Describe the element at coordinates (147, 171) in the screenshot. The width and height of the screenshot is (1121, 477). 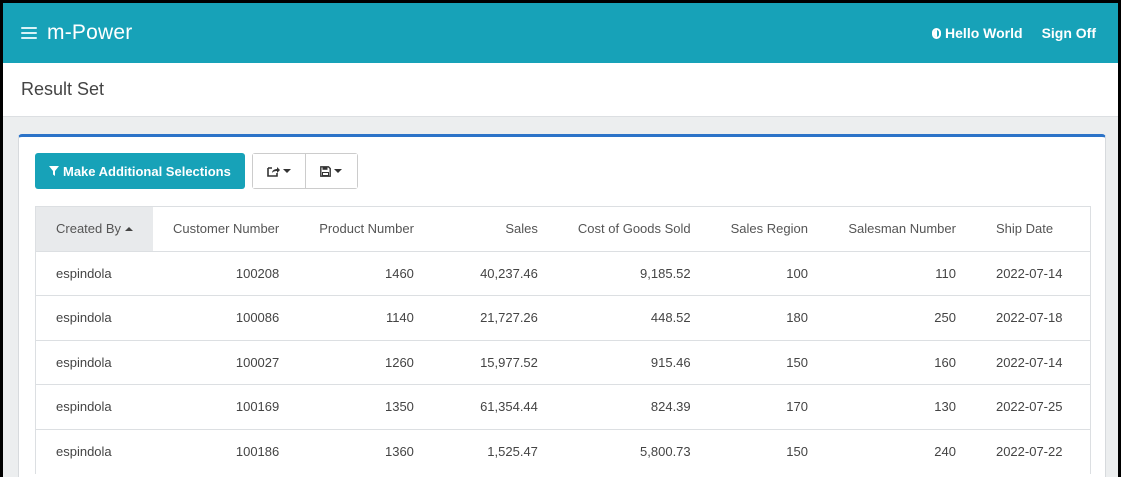
I see `make-additional-selections-label: Make Additional Selections` at that location.